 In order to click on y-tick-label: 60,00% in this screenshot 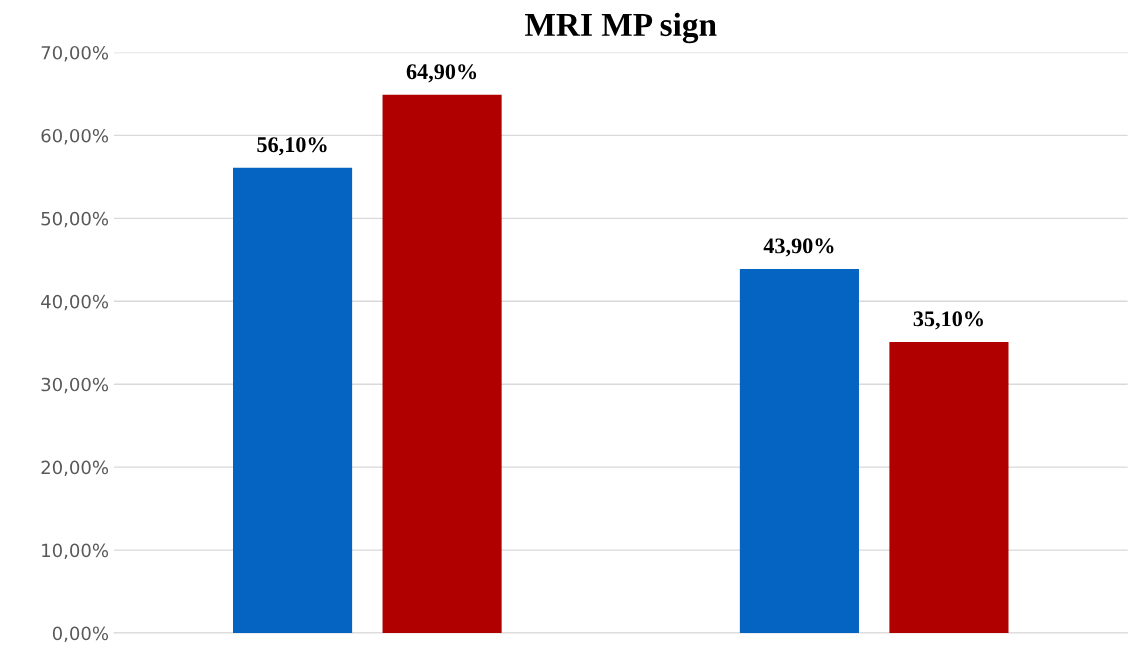, I will do `click(75, 136)`.